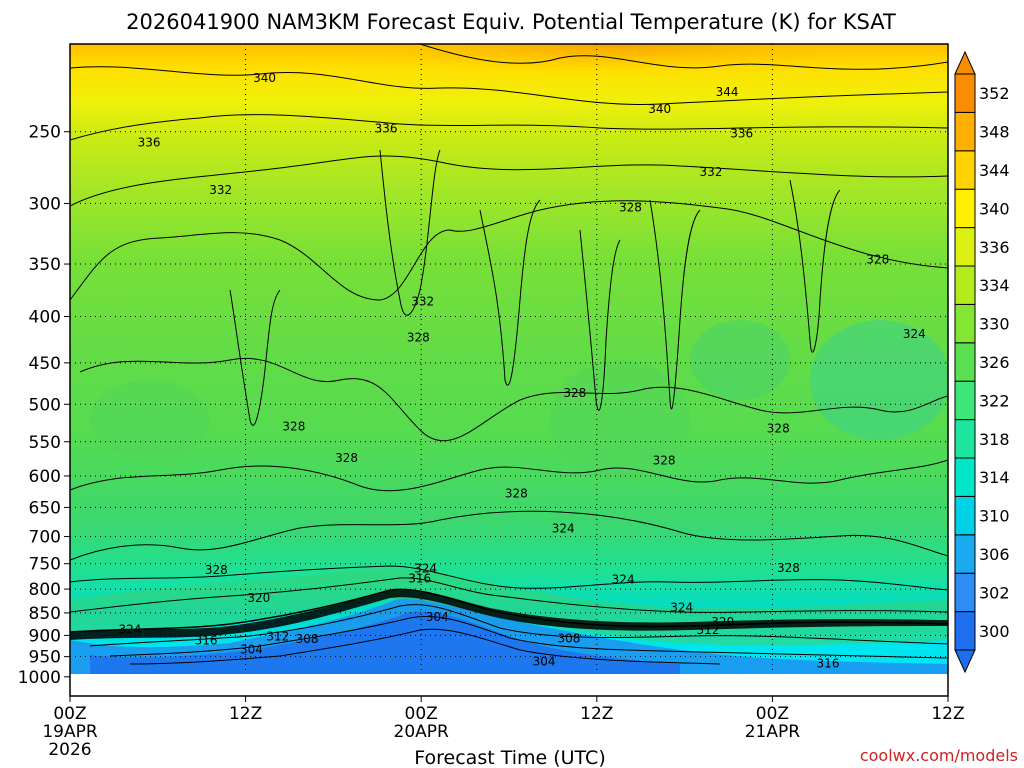 This screenshot has width=1024, height=768. What do you see at coordinates (410, 232) in the screenshot?
I see `contour-332-plume` at bounding box center [410, 232].